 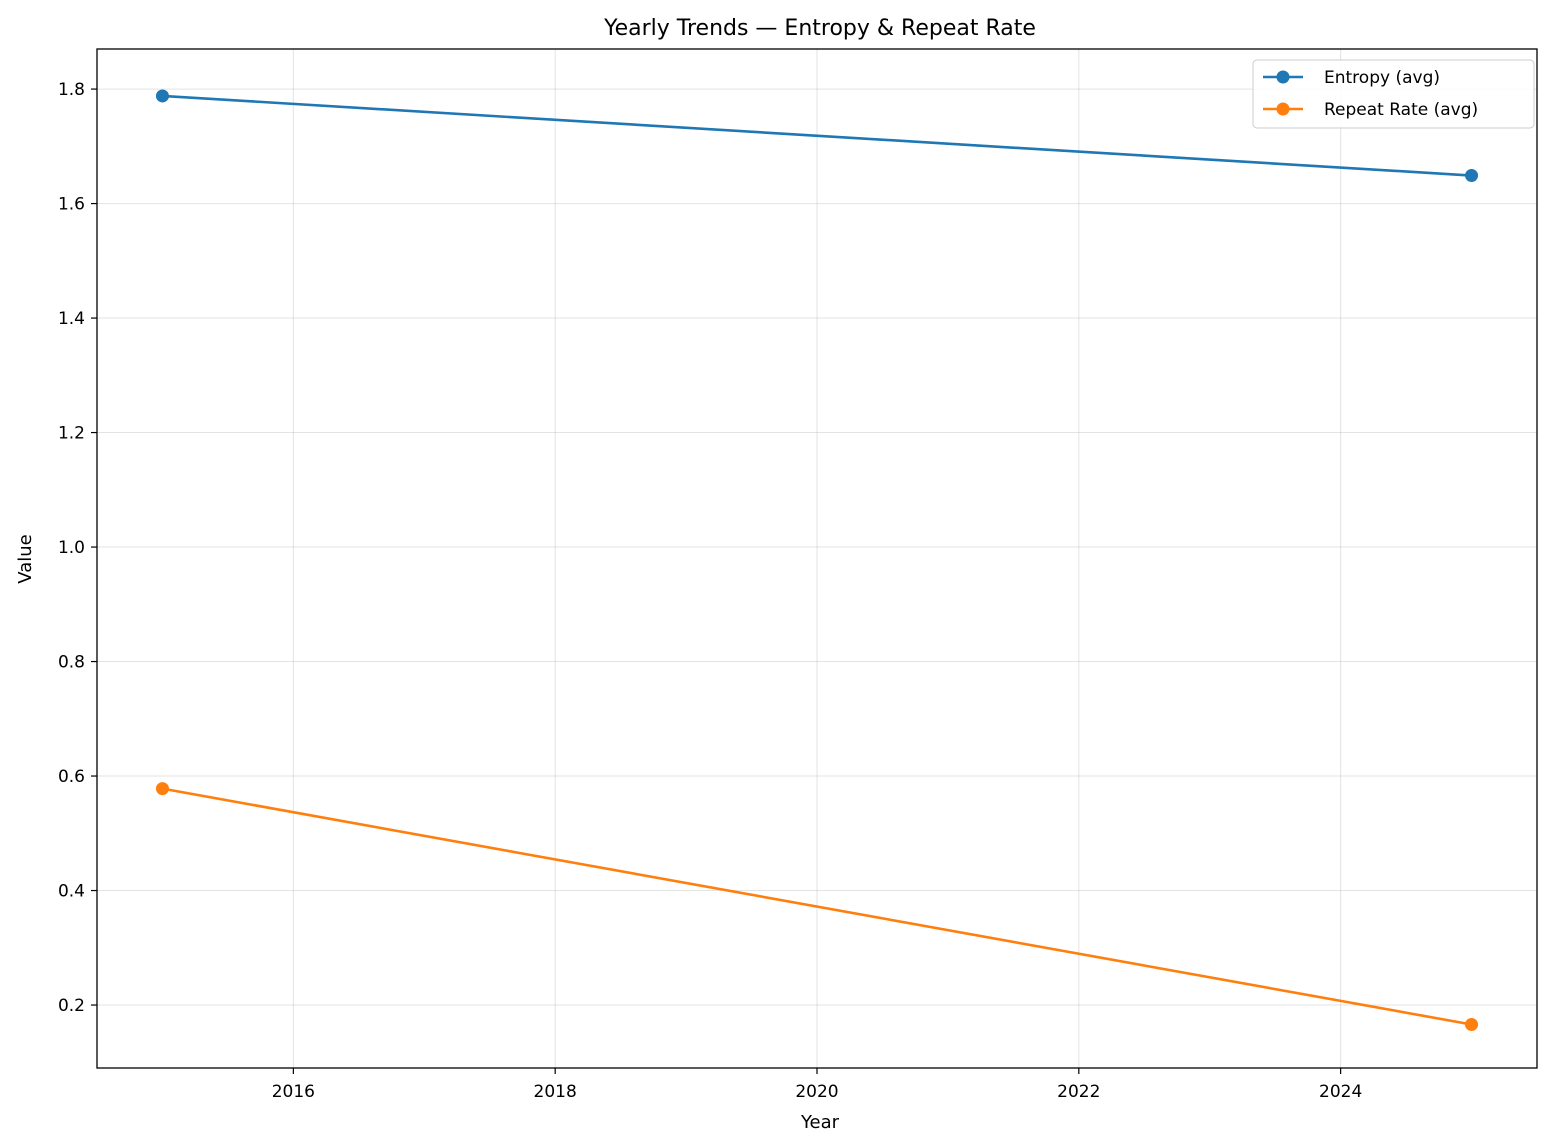 What do you see at coordinates (71, 319) in the screenshot?
I see `y-tick-label: 1.4` at bounding box center [71, 319].